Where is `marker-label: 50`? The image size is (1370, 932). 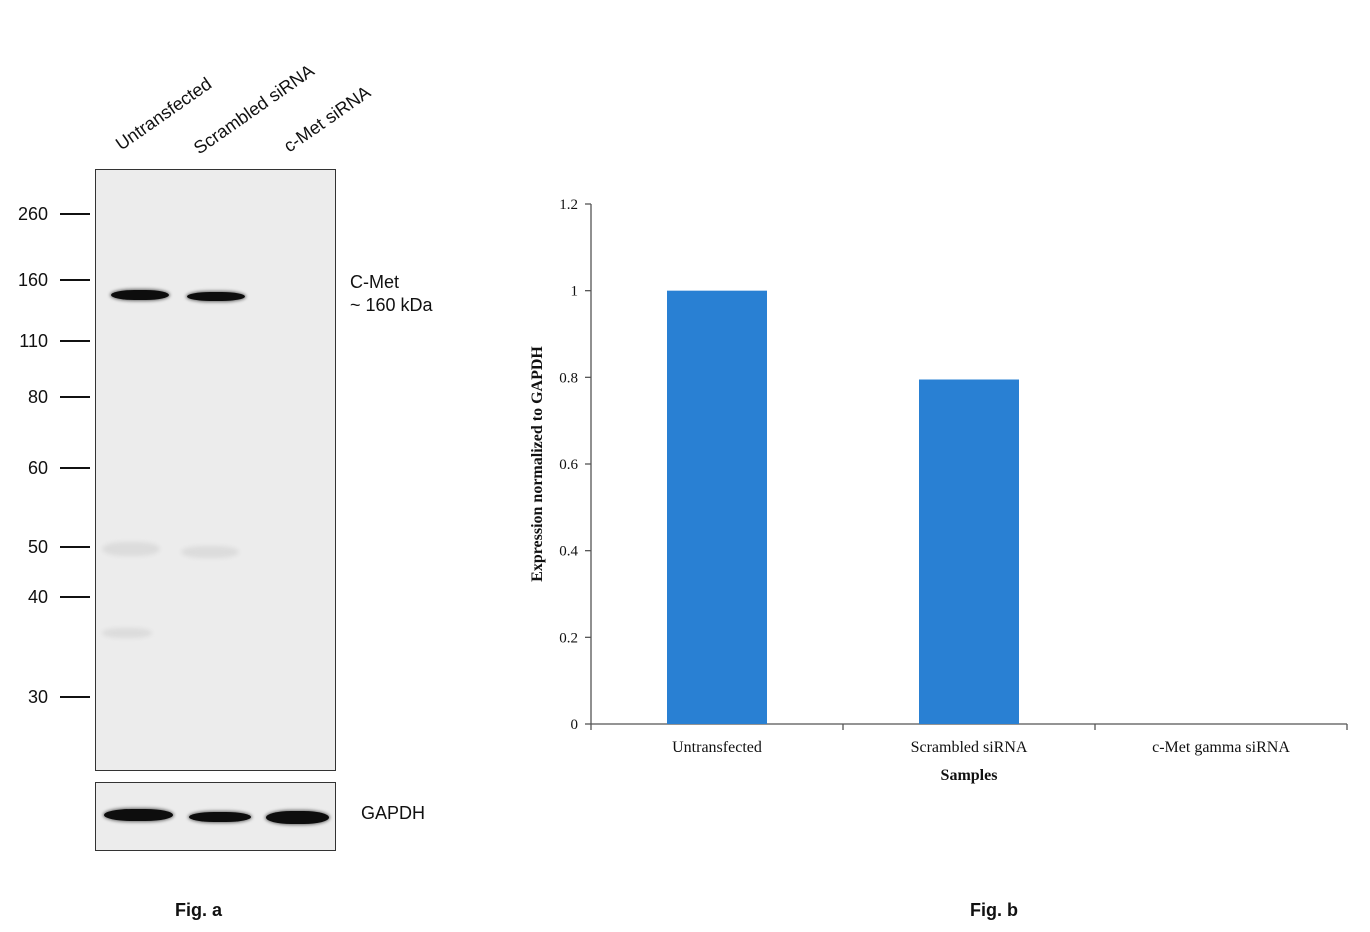
marker-label: 50 is located at coordinates (37, 547).